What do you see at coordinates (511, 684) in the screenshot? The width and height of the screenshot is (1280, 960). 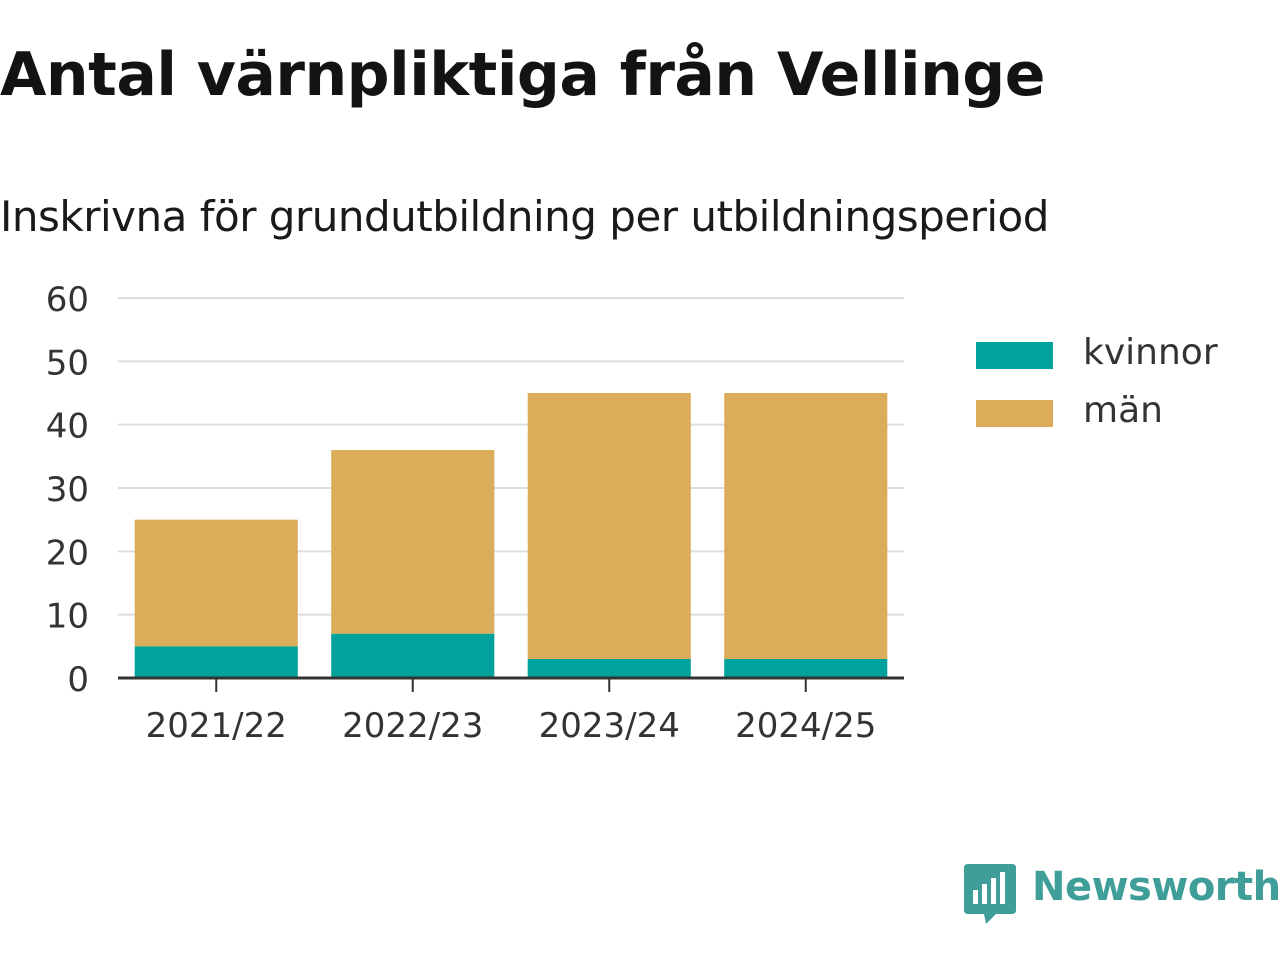 I see `x-axis` at bounding box center [511, 684].